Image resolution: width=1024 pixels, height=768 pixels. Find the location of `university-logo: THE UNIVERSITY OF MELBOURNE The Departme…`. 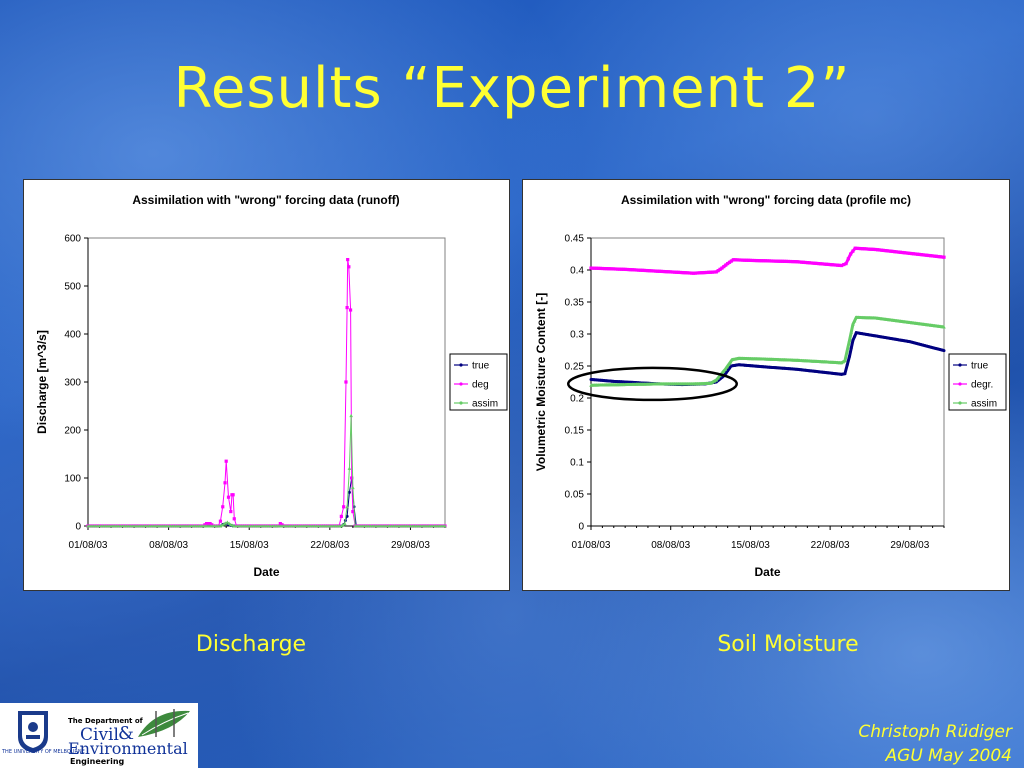

university-logo: THE UNIVERSITY OF MELBOURNE The Departme… is located at coordinates (99, 735).